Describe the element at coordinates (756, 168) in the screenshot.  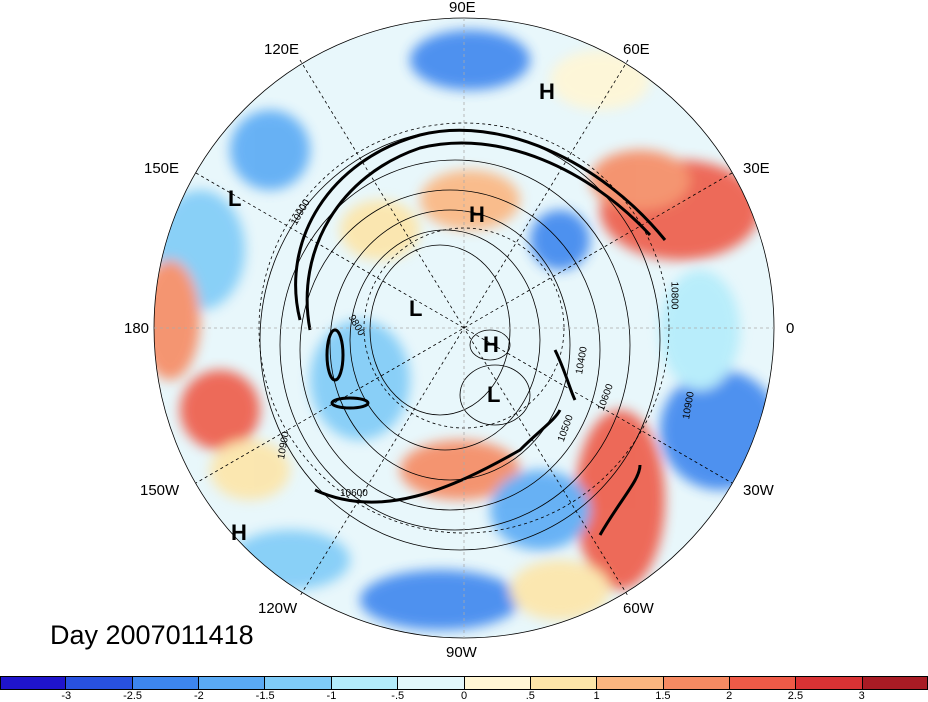
I see `lon-label-30e: 30E` at that location.